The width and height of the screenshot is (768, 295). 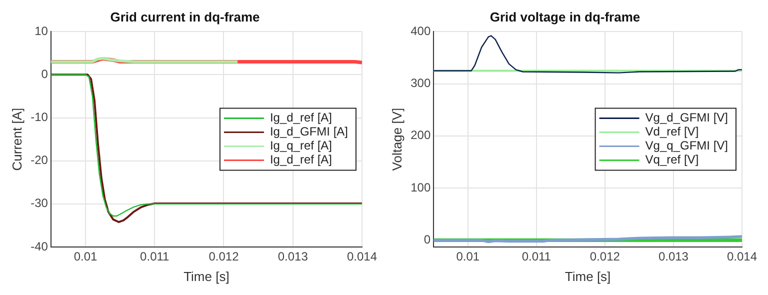 What do you see at coordinates (16, 139) in the screenshot?
I see `y-axis-title: Current [A]` at bounding box center [16, 139].